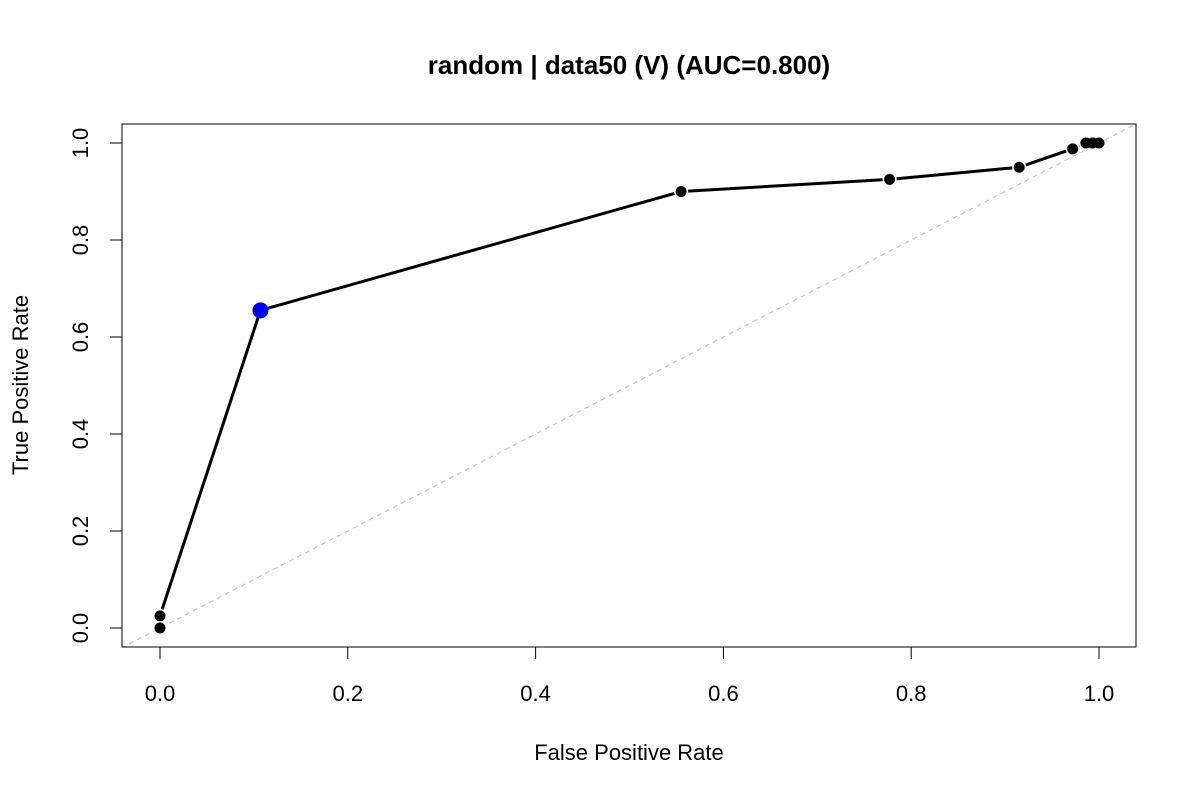  I want to click on x-tick-label: 0.8, so click(911, 693).